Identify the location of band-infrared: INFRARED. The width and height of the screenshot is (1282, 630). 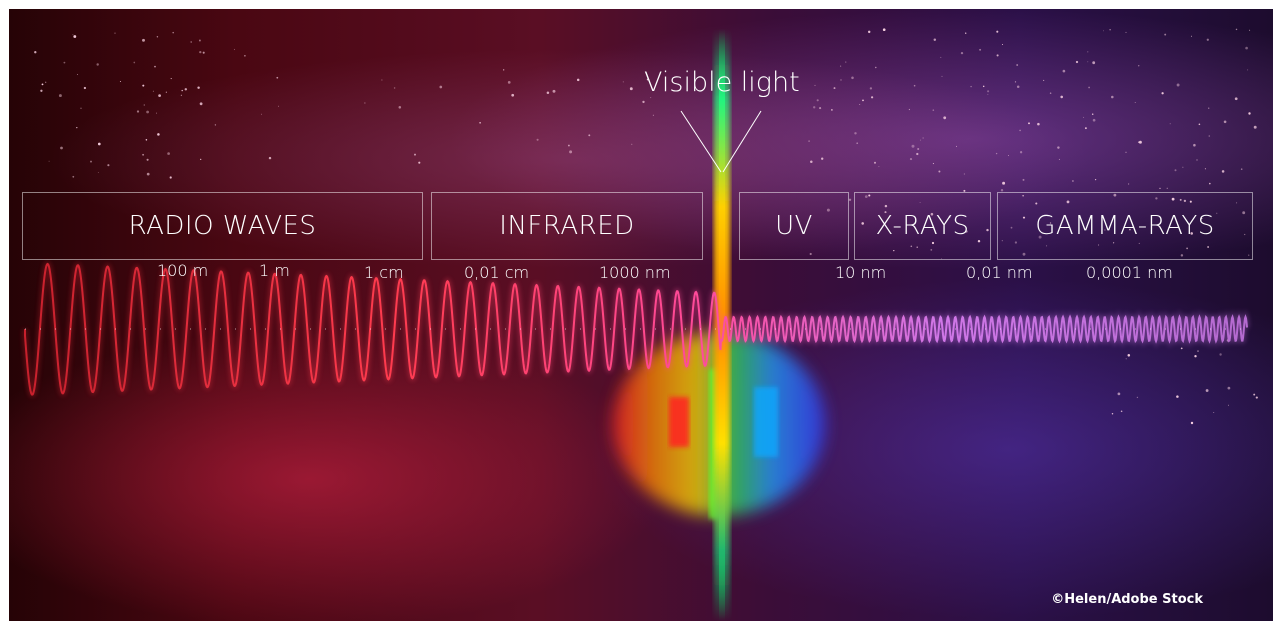
(567, 226).